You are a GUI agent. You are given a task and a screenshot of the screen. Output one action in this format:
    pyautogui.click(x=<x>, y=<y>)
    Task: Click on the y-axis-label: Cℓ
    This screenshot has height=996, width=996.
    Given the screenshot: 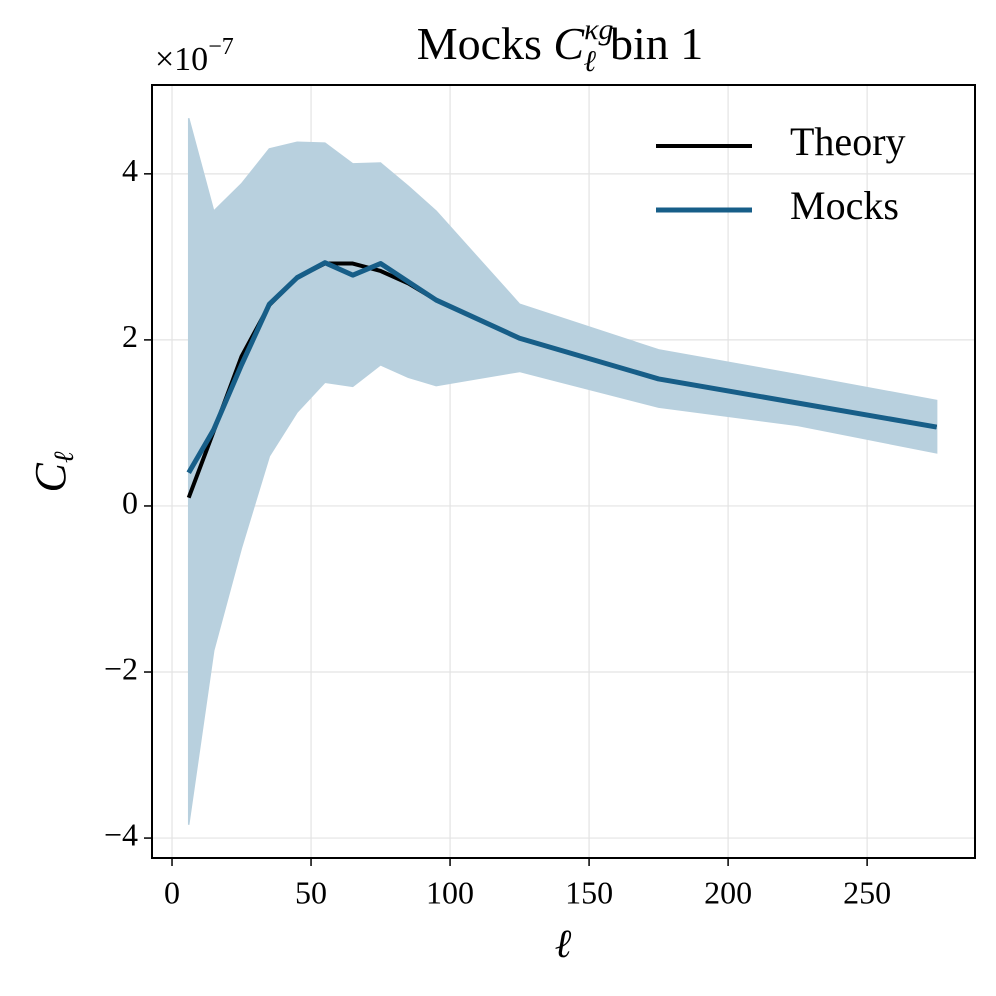 What is the action you would take?
    pyautogui.click(x=53, y=471)
    